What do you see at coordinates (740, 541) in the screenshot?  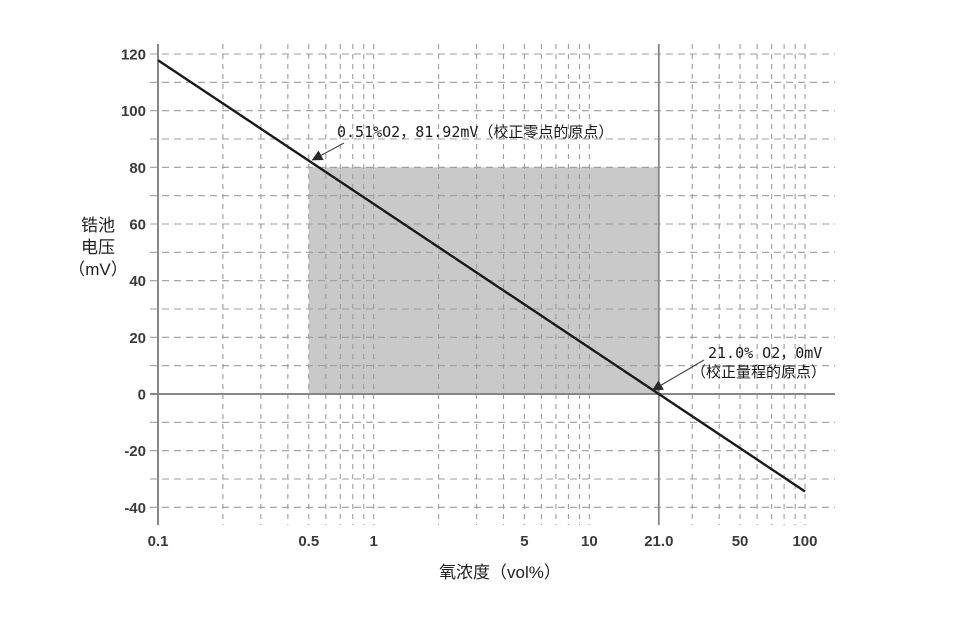 I see `x-tick-label: 50` at bounding box center [740, 541].